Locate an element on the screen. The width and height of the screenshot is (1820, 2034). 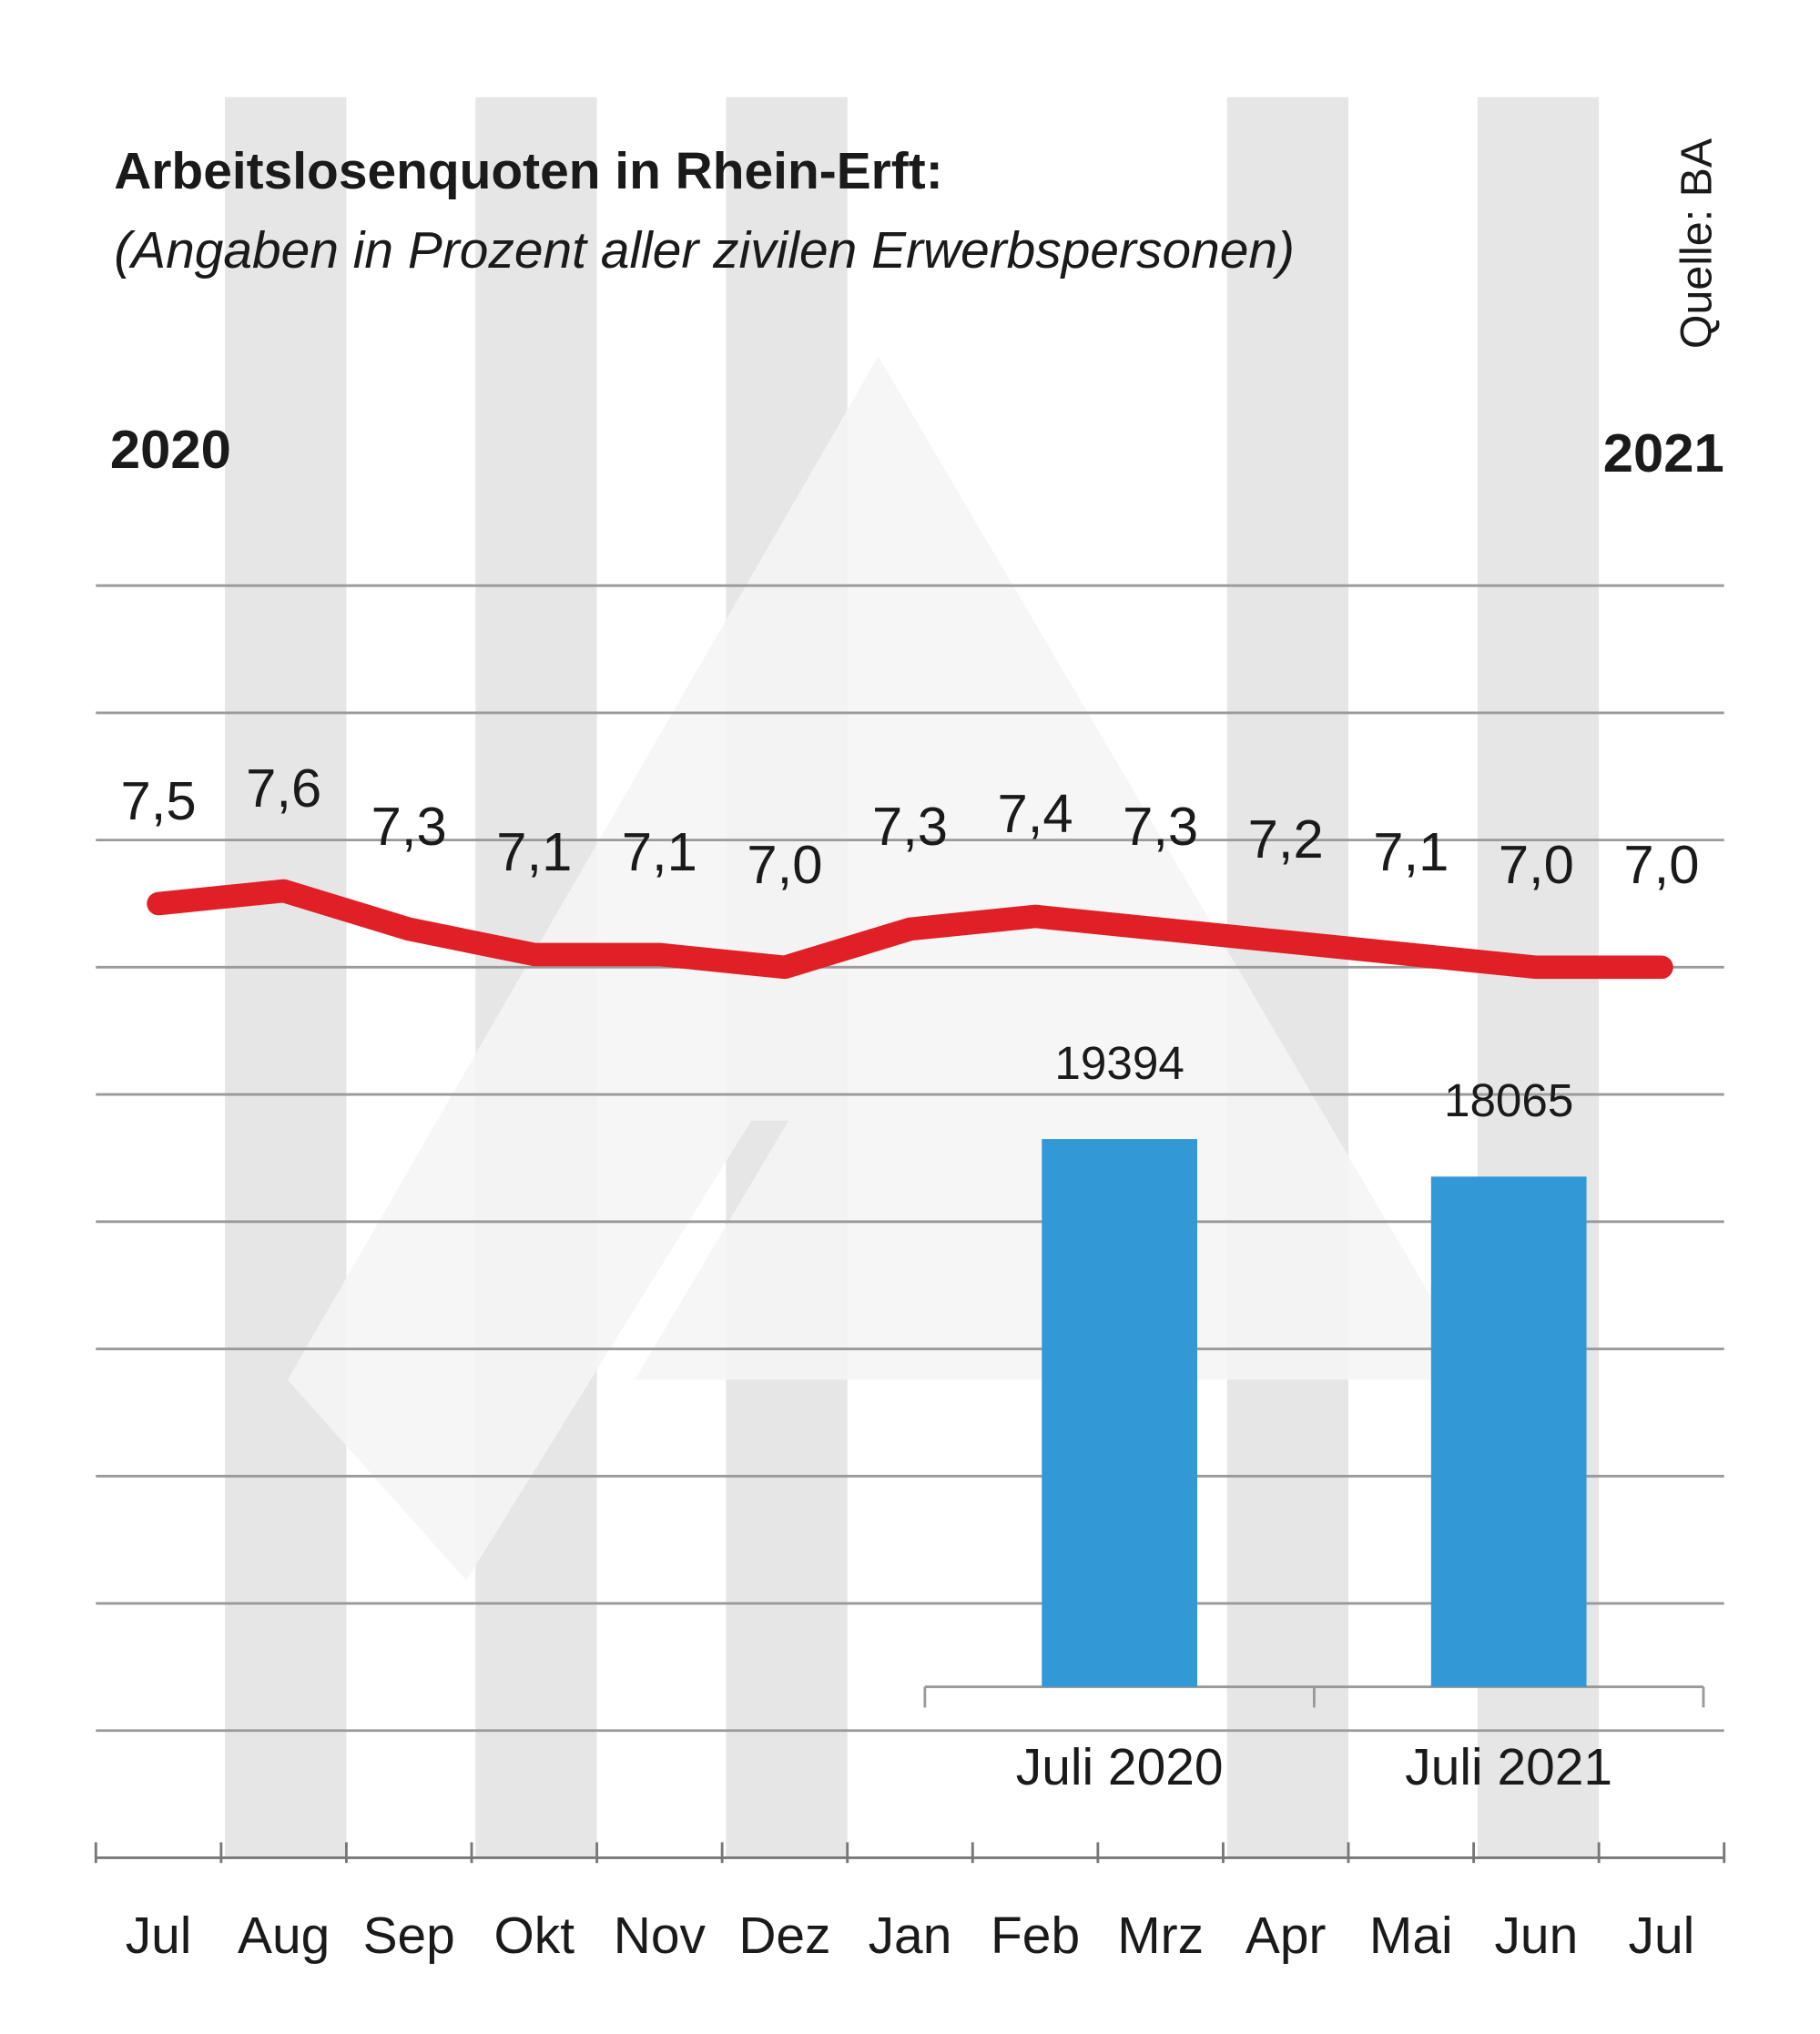
start-year: 2020 is located at coordinates (170, 449).